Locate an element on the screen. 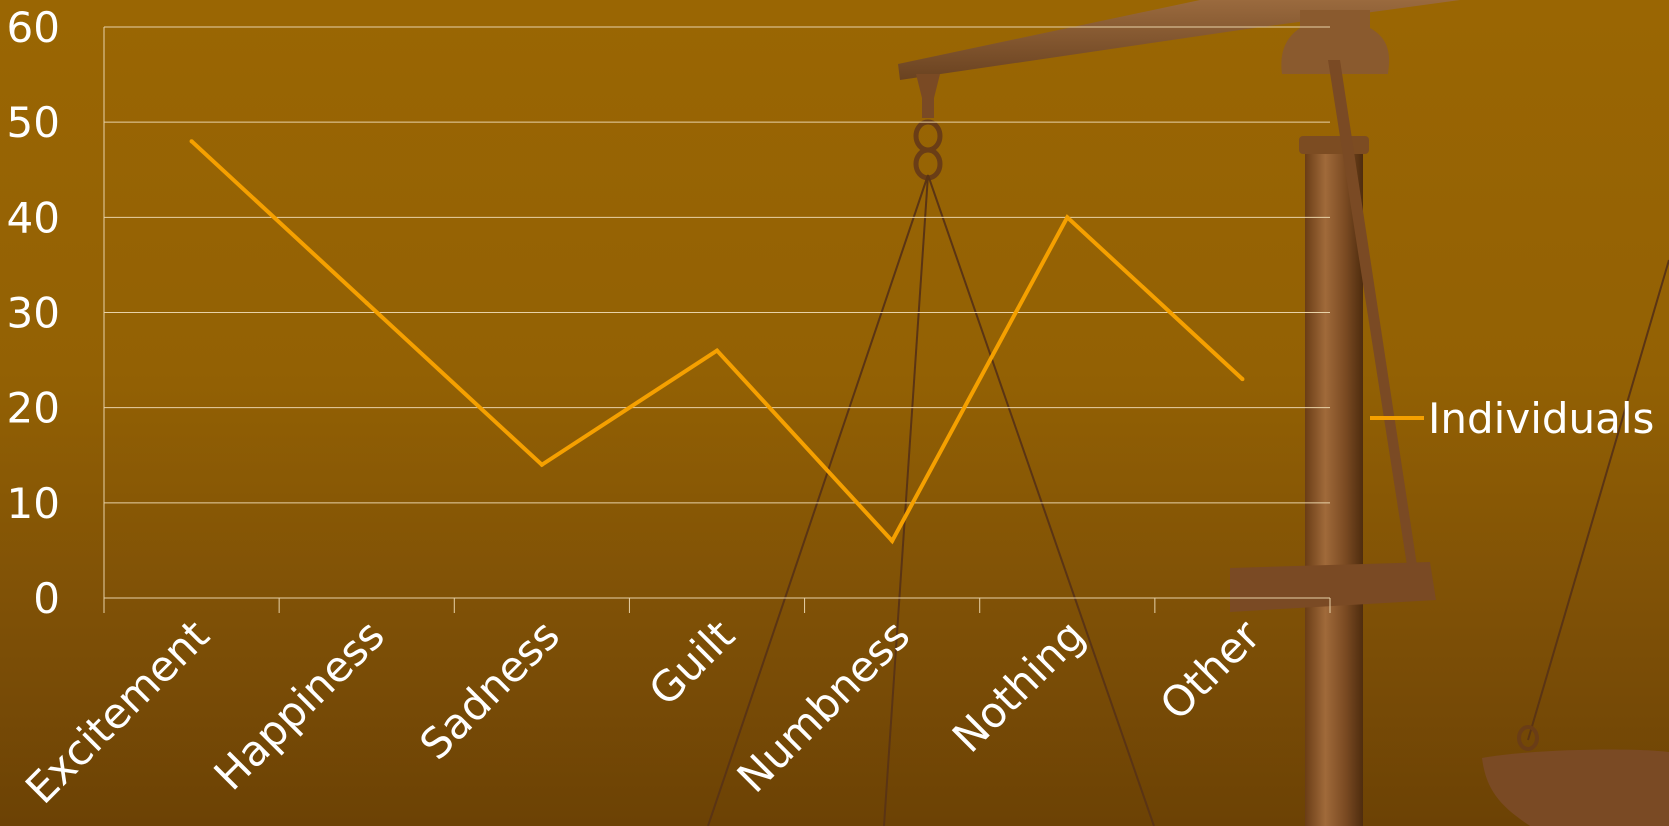 This screenshot has width=1669, height=826. y-tick-label: 20 is located at coordinates (33, 408).